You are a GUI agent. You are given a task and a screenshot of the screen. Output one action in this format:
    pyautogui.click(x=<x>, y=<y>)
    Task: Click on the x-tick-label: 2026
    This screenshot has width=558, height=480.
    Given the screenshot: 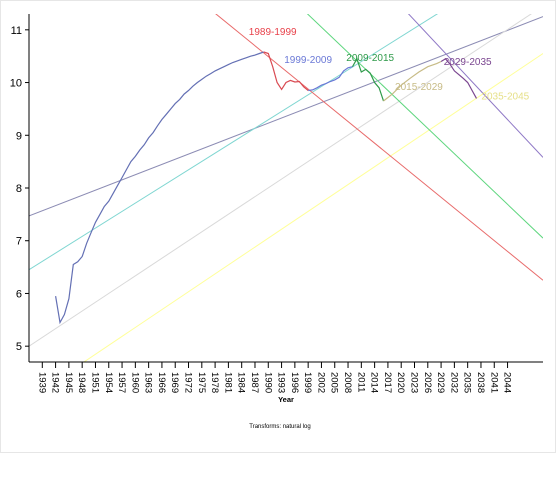 What is the action you would take?
    pyautogui.click(x=427, y=382)
    